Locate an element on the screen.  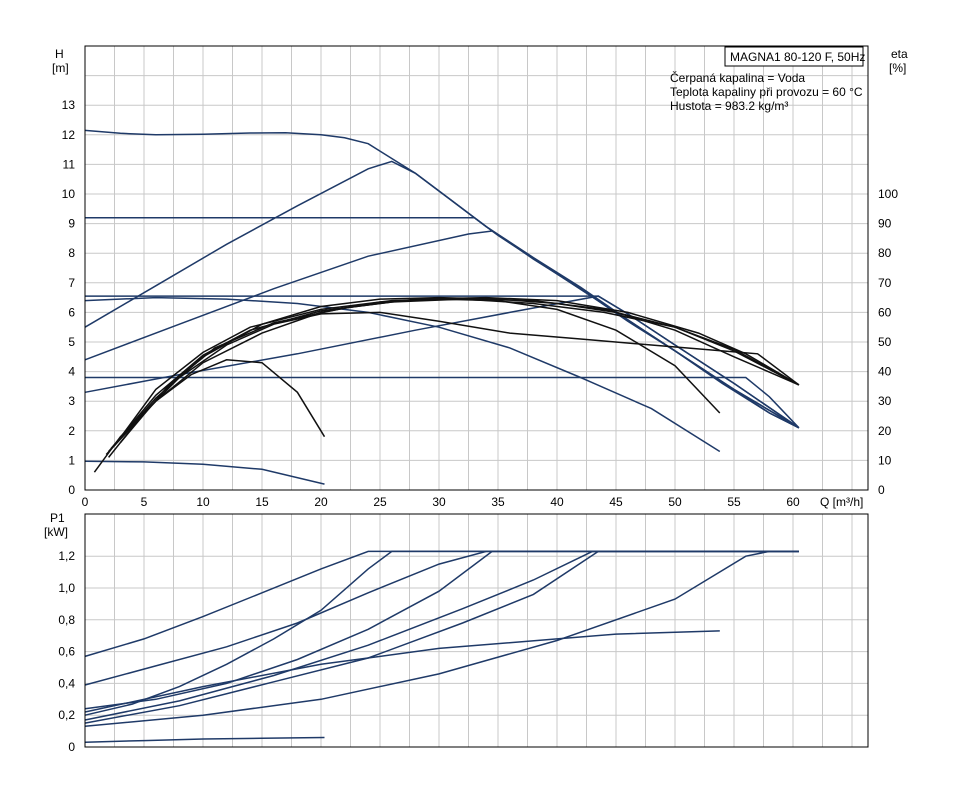
info-line-liquid: Čerpaná kapalina = Voda is located at coordinates (737, 77).